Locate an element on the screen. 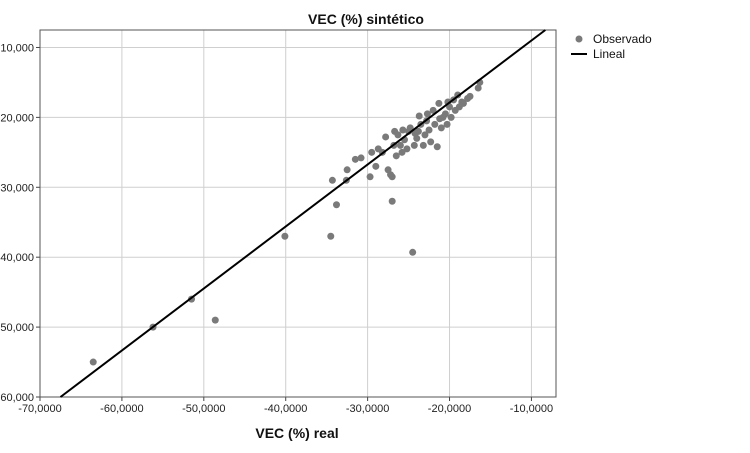 This screenshot has width=750, height=453. x-tick-label: -30,0000 is located at coordinates (367, 409).